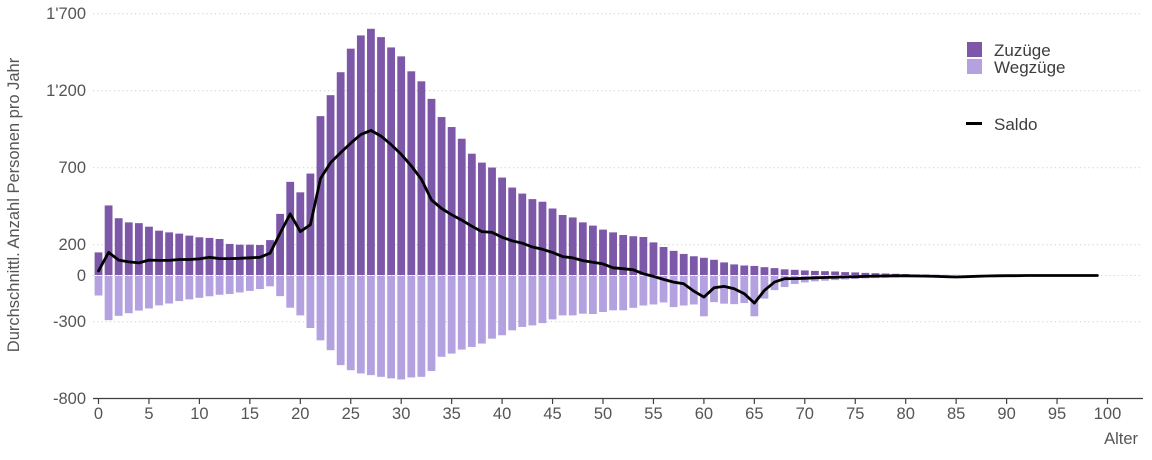  Describe the element at coordinates (300, 414) in the screenshot. I see `x-tick-label: 20` at that location.